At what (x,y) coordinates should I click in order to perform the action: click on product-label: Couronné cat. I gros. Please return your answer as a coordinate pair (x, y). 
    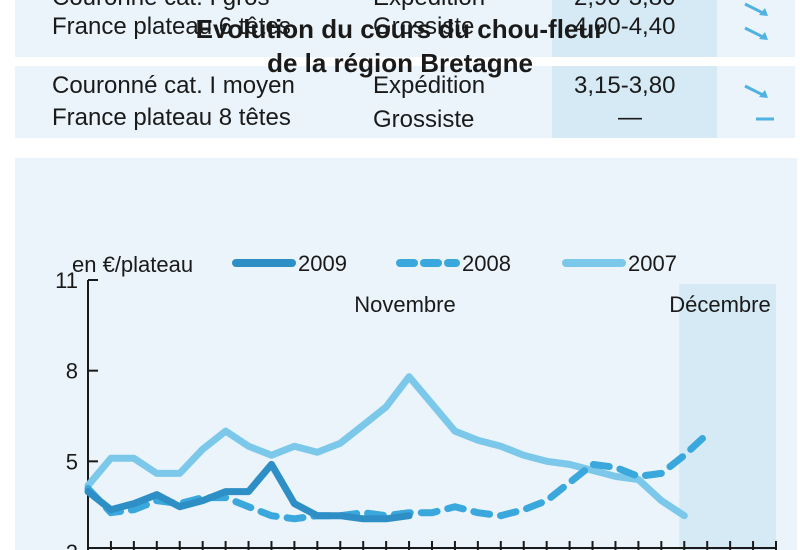
    Looking at the image, I should click on (160, 6).